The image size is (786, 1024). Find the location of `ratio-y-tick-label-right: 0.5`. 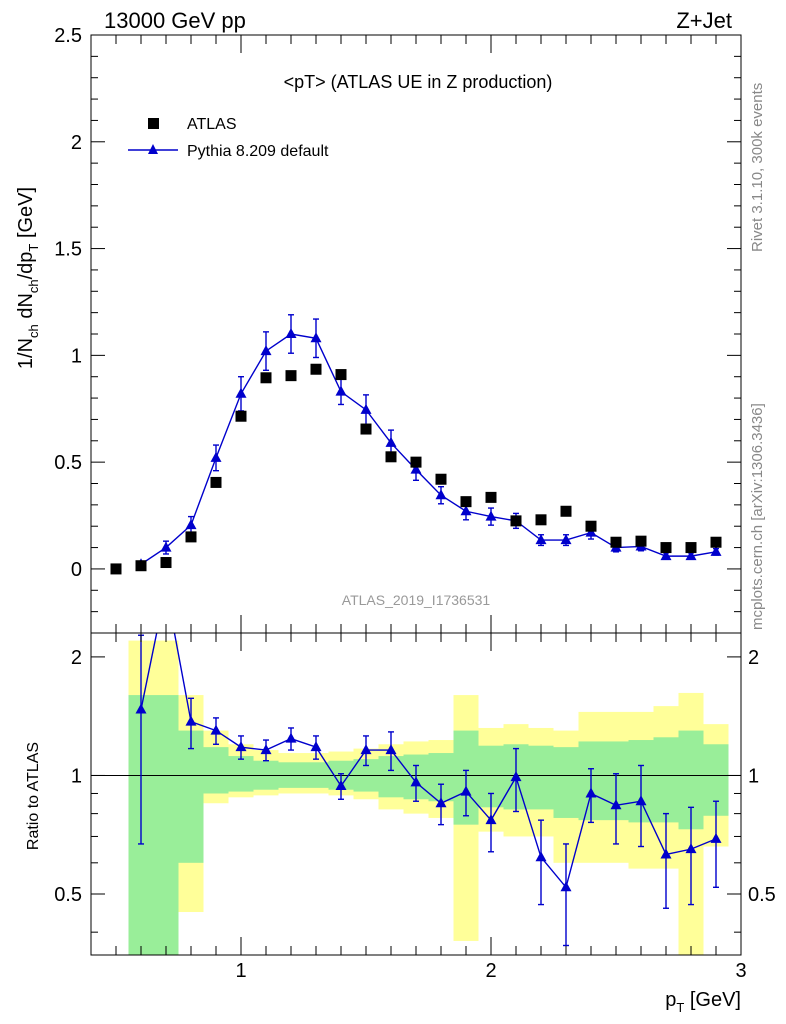

ratio-y-tick-label-right: 0.5 is located at coordinates (762, 895).